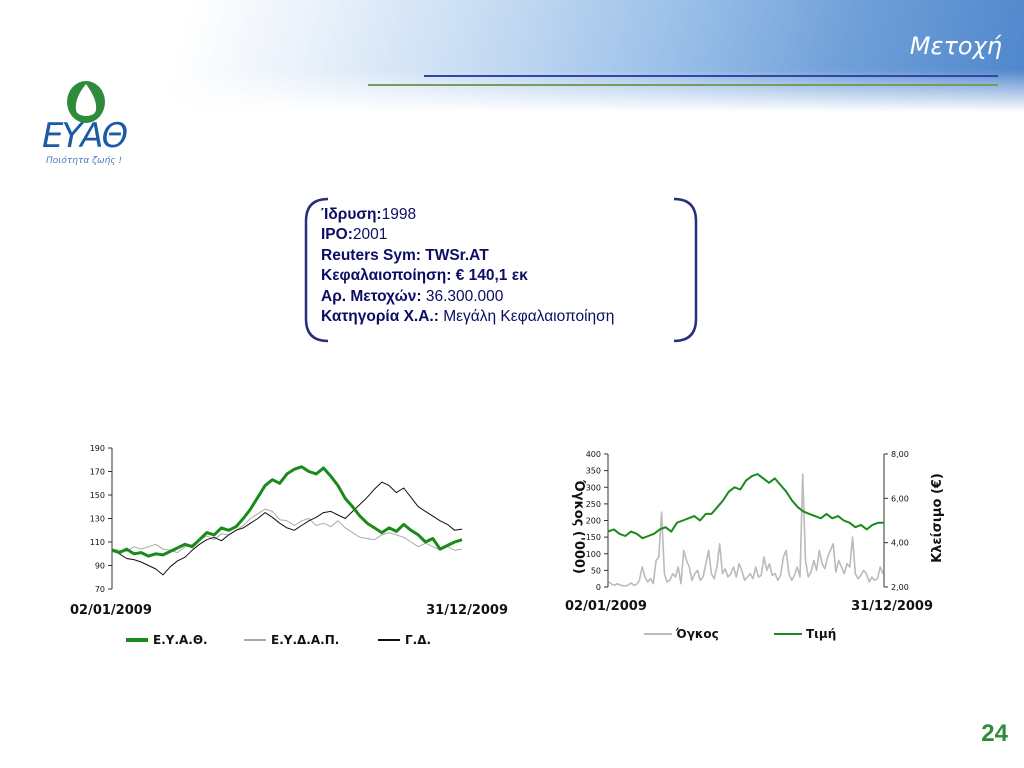 Image resolution: width=1024 pixels, height=768 pixels. I want to click on volume-tick-label: 0, so click(598, 587).